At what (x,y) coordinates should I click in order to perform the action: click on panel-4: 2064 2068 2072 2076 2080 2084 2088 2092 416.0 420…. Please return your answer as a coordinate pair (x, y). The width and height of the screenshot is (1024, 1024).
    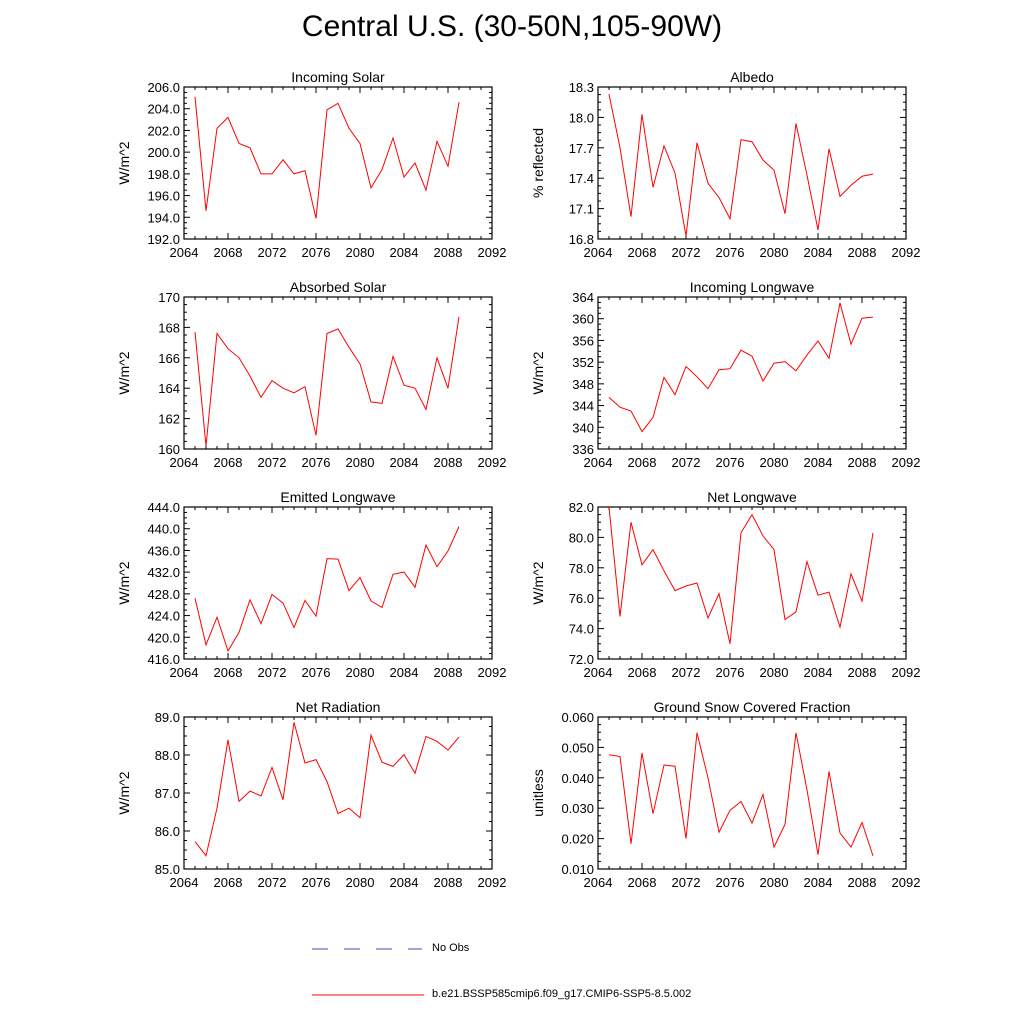
    Looking at the image, I should click on (311, 584).